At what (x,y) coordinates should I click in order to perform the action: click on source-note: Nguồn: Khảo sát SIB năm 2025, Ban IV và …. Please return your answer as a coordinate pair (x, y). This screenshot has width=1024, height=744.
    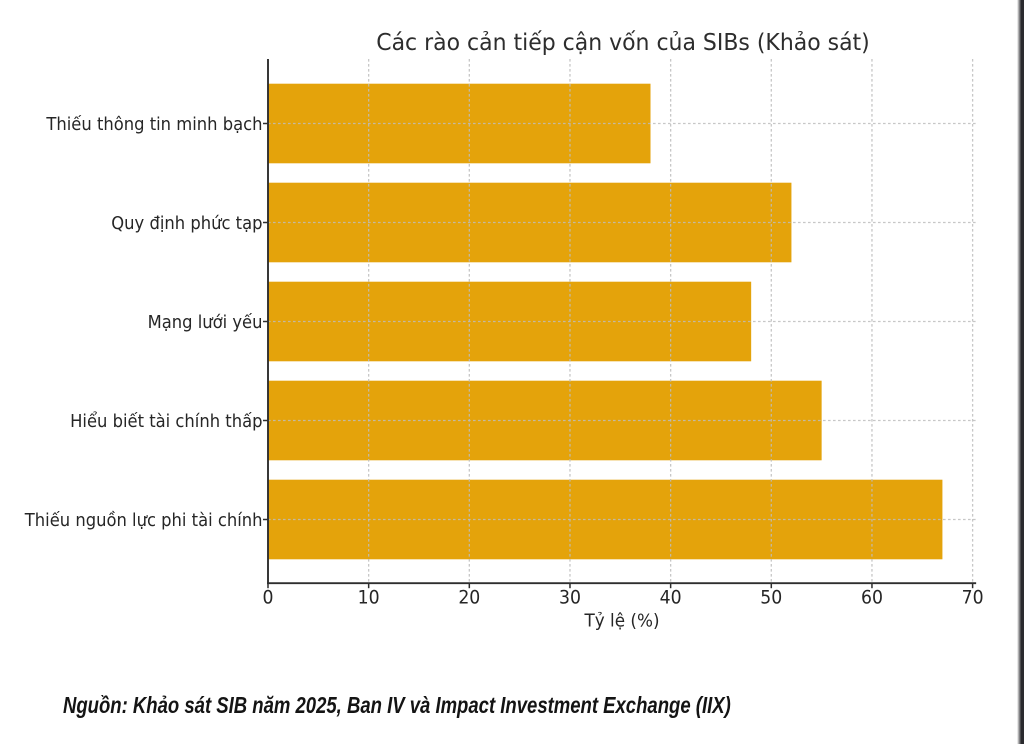
    Looking at the image, I should click on (397, 705).